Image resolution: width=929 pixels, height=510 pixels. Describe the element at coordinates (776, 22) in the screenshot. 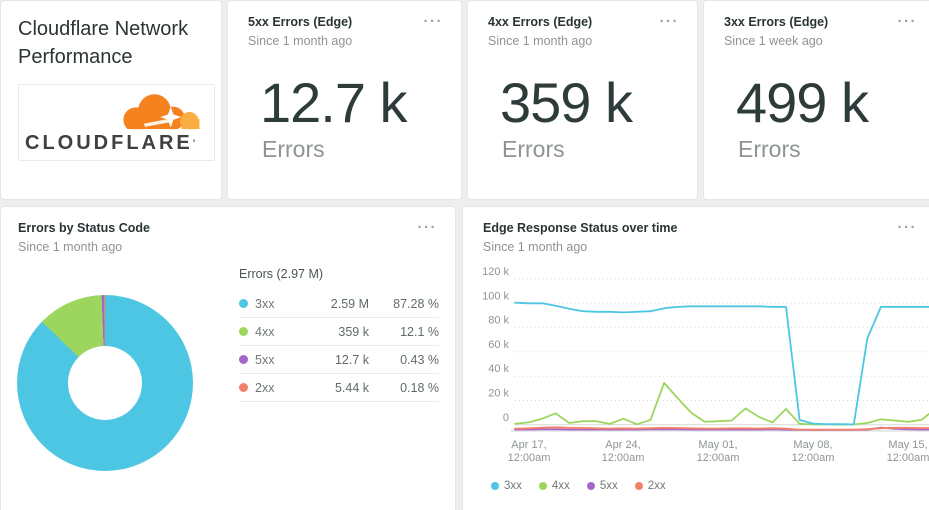

I see `stat-card-3xx-title: 3xx Errors (Edge)` at that location.